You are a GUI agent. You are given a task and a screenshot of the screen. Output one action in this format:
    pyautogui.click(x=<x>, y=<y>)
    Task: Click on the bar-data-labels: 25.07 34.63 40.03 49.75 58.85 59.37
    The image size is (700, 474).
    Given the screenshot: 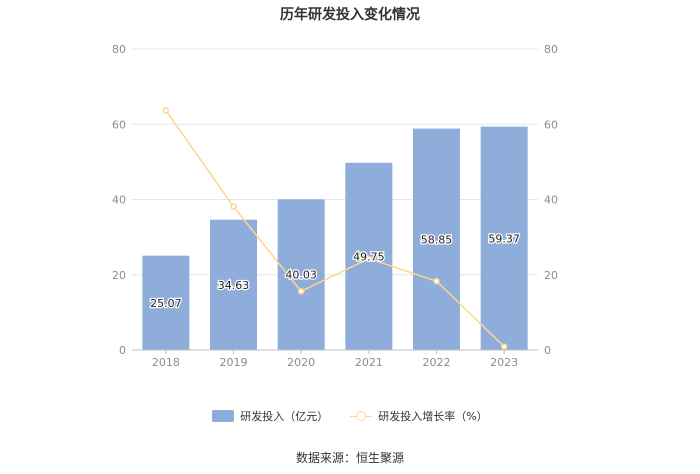 What is the action you would take?
    pyautogui.click(x=335, y=271)
    